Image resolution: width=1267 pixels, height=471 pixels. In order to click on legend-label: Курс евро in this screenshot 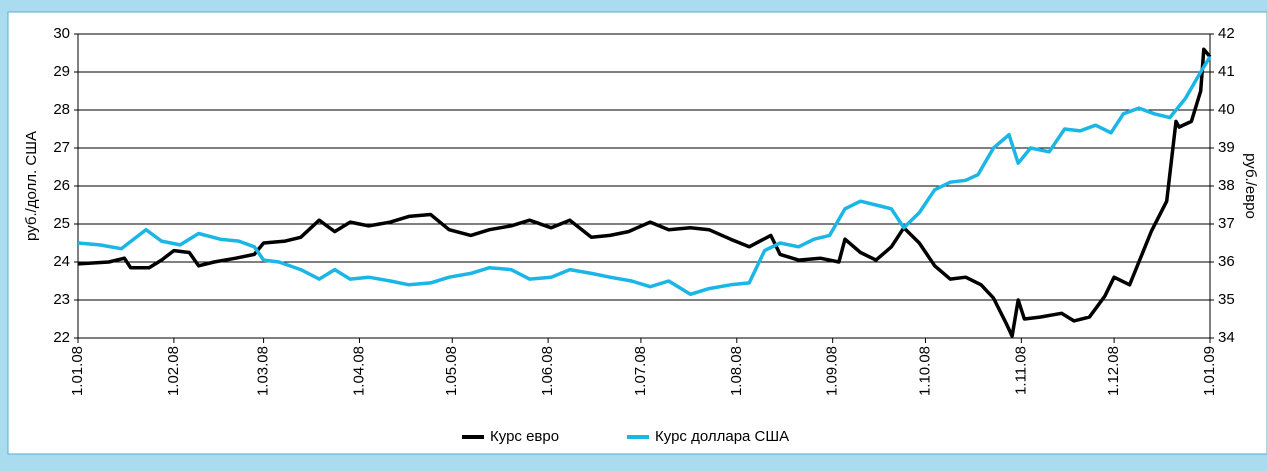, I will do `click(524, 436)`.